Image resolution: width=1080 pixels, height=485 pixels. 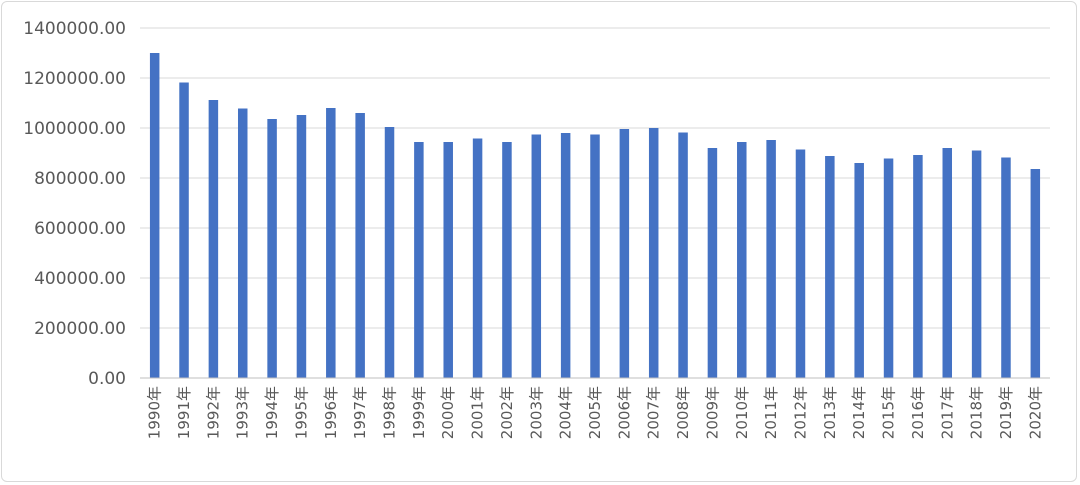 What do you see at coordinates (107, 379) in the screenshot?
I see `y-tick-label: 0.00` at bounding box center [107, 379].